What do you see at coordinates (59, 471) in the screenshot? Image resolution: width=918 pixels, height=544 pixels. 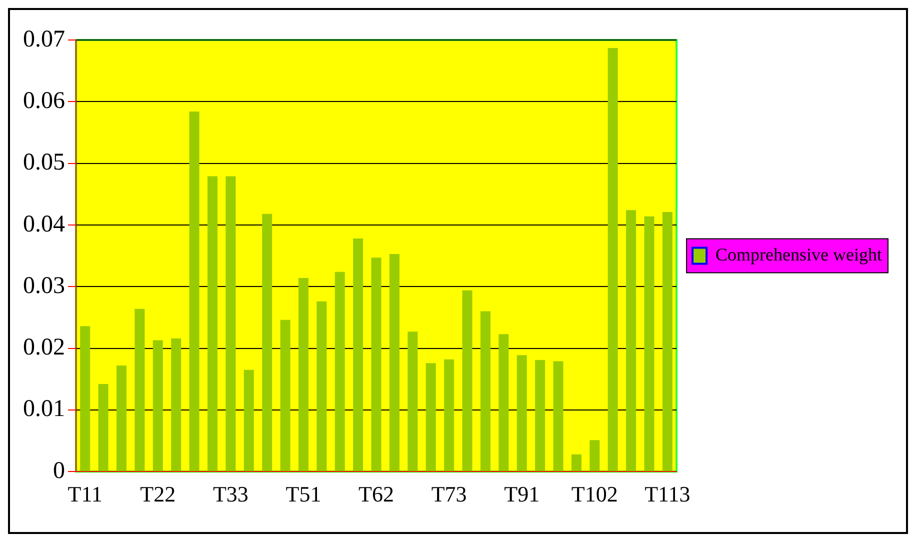 I see `y-tick-label: 0` at bounding box center [59, 471].